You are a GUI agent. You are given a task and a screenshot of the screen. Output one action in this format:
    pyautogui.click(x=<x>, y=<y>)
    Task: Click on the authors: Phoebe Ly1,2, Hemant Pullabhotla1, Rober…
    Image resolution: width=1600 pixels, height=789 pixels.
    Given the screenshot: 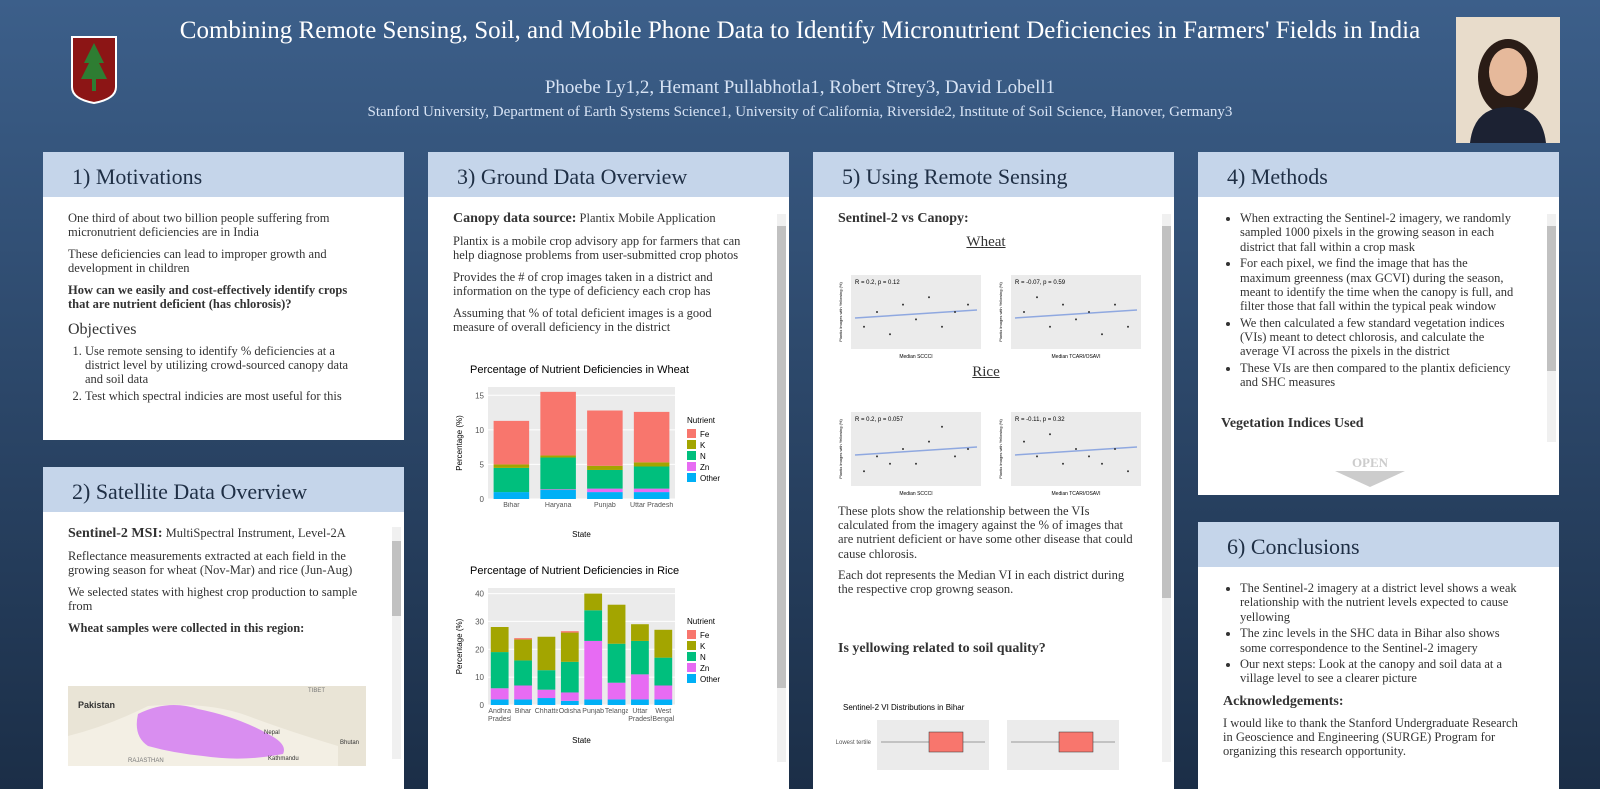 What is the action you would take?
    pyautogui.click(x=800, y=87)
    